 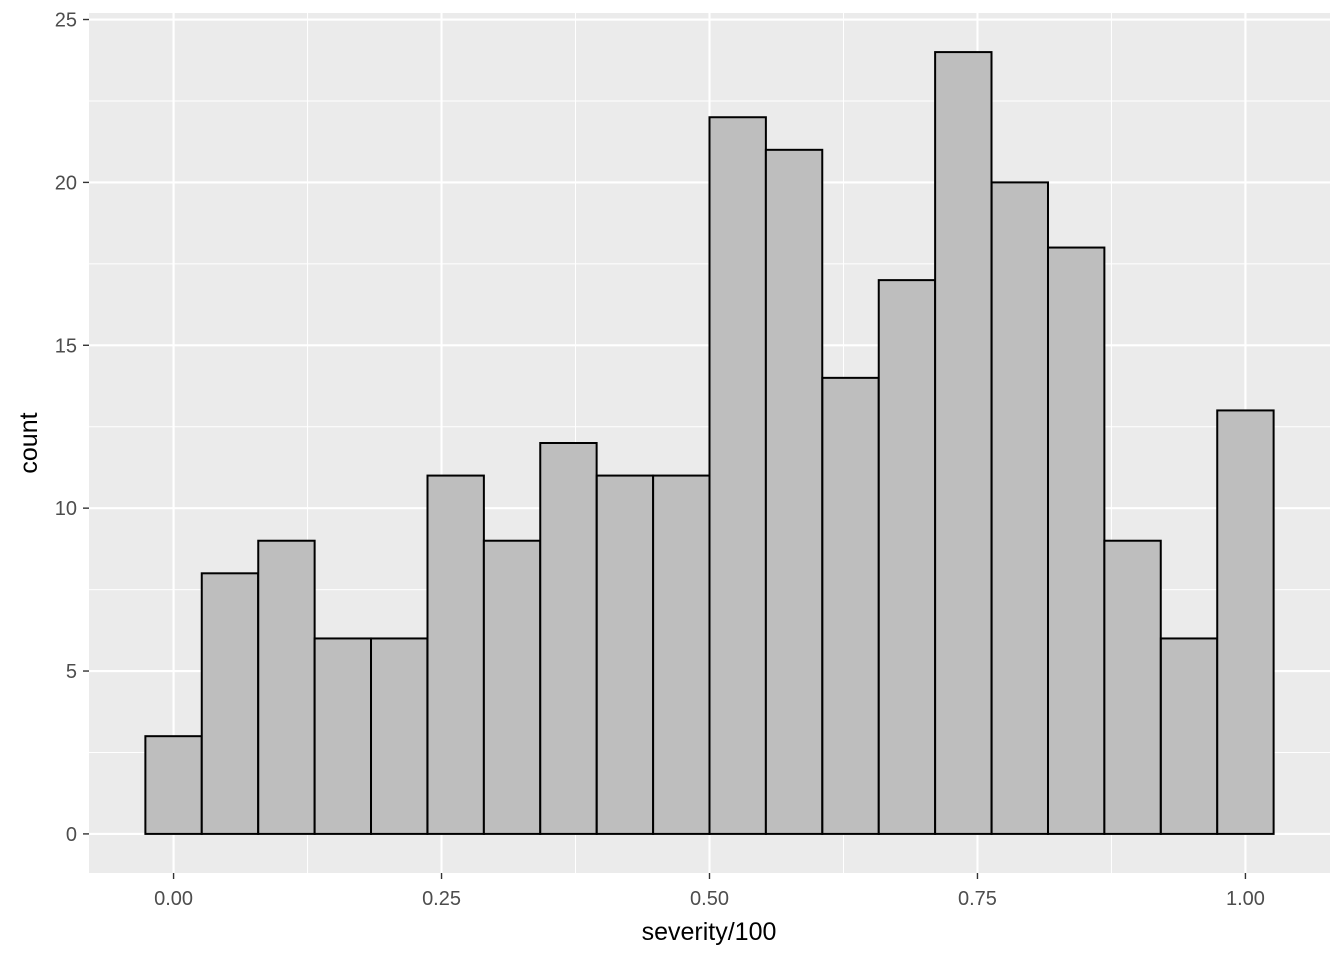 I want to click on x-tick-label: 0.50, so click(x=709, y=899).